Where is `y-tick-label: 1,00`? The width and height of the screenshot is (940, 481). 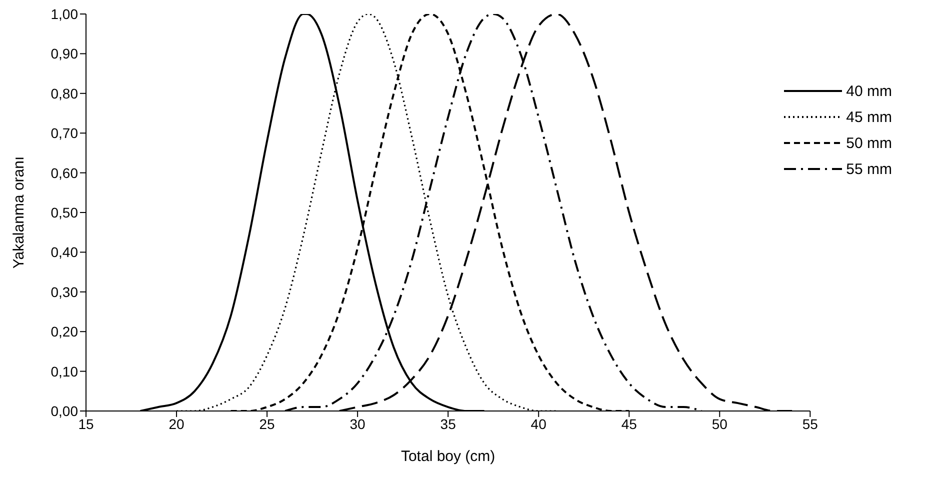
y-tick-label: 1,00 is located at coordinates (64, 14).